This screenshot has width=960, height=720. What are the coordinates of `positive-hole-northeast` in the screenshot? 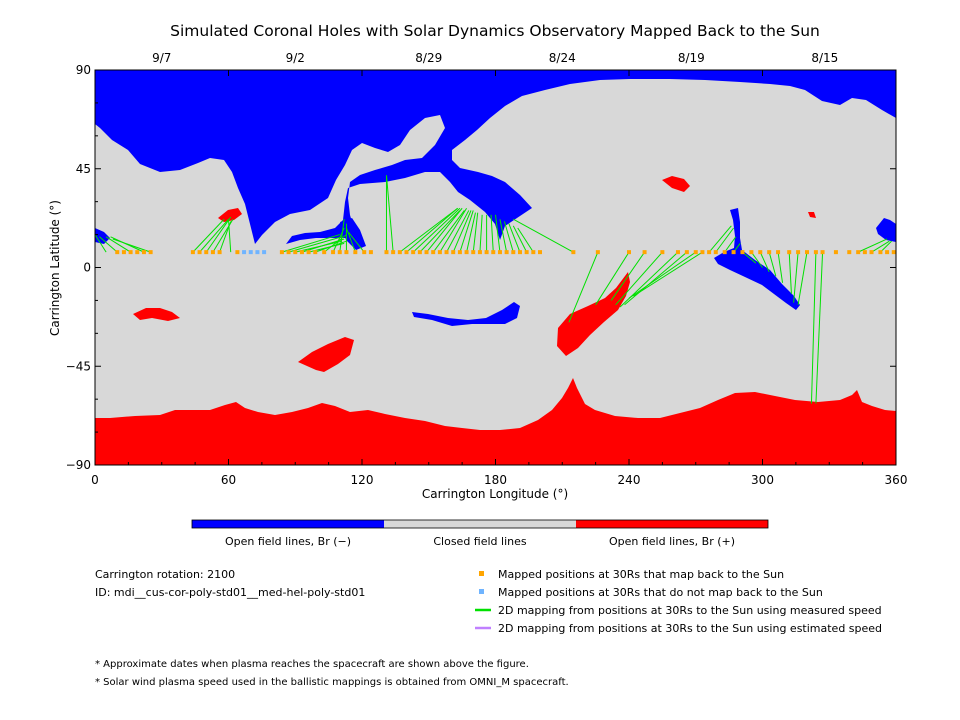 It's located at (676, 184).